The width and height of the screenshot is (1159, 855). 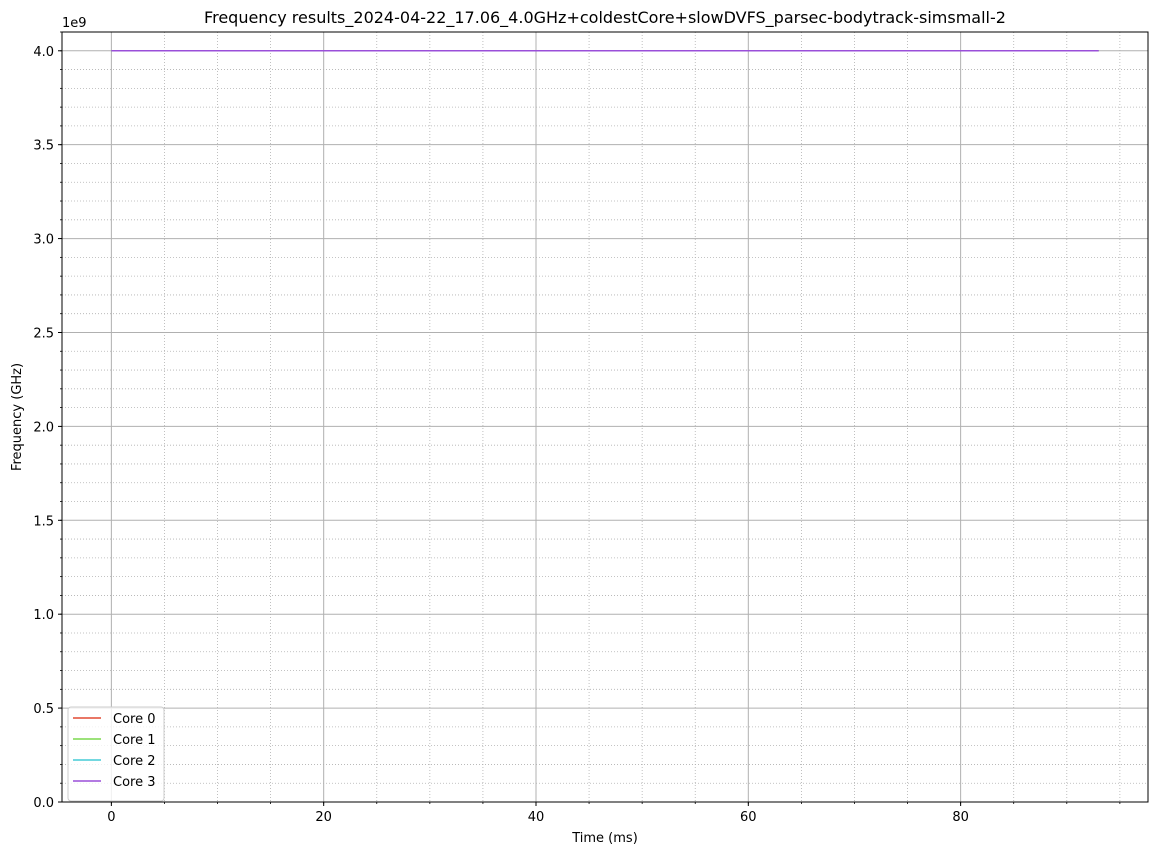 I want to click on legend-box, so click(x=116, y=754).